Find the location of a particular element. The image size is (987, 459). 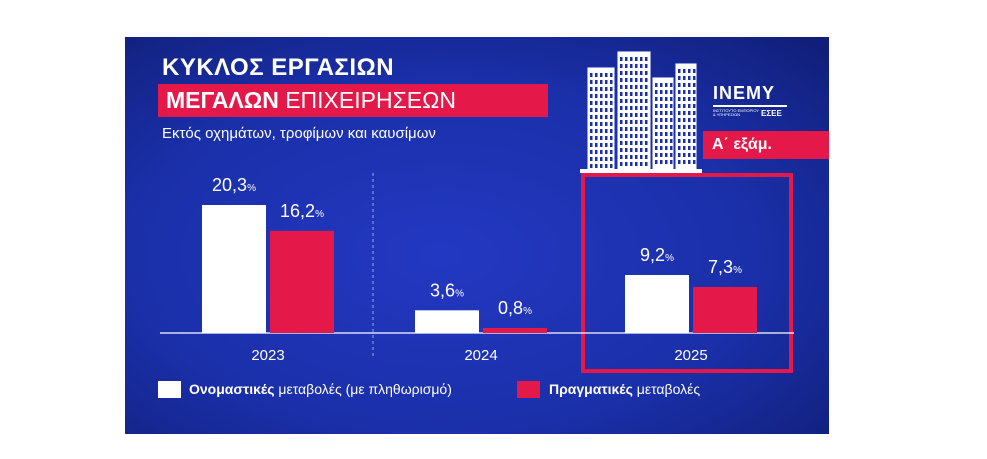

data-label: 16,2% is located at coordinates (302, 211).